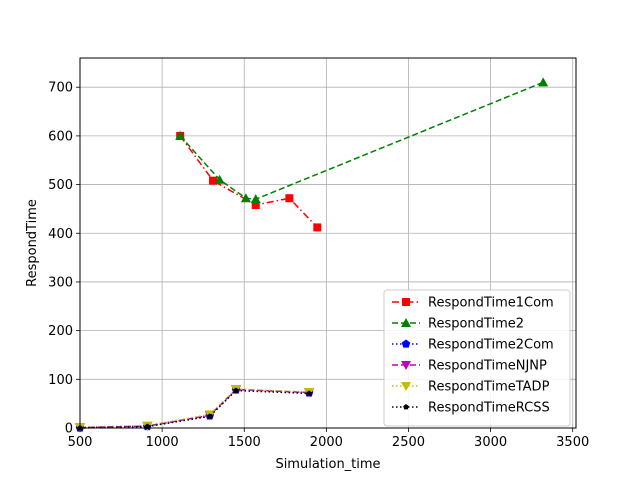 This screenshot has height=480, width=640. Describe the element at coordinates (326, 442) in the screenshot. I see `x-tick-label: 2000` at that location.